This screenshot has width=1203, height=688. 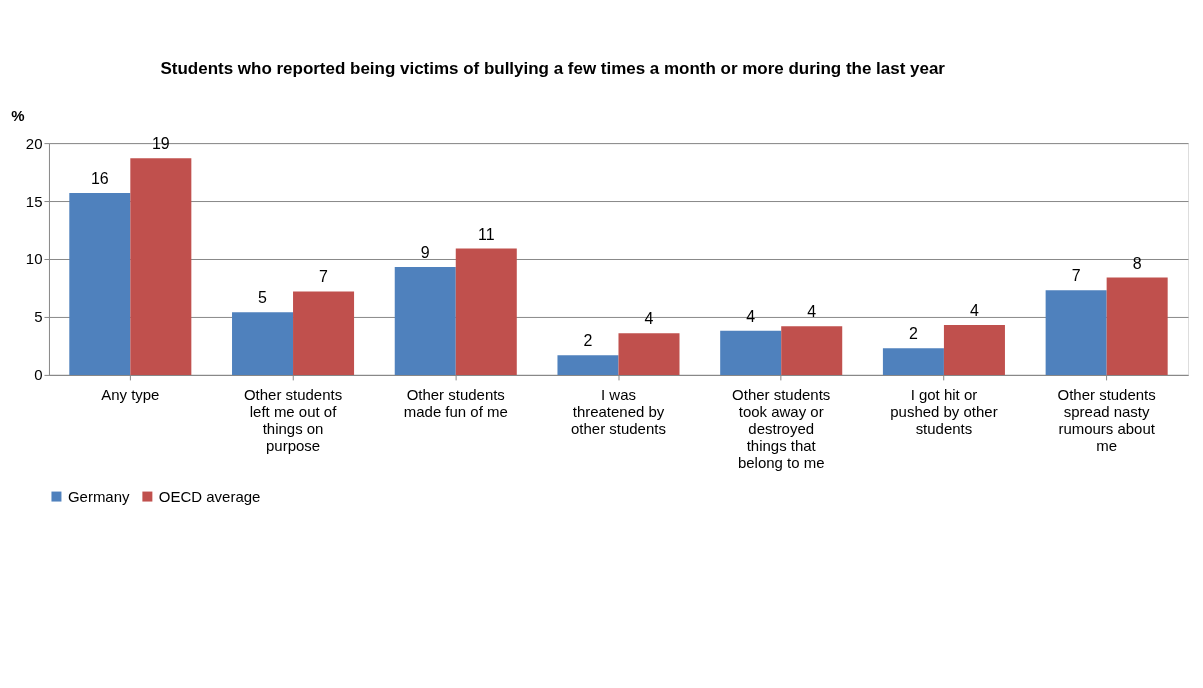 What do you see at coordinates (34, 201) in the screenshot?
I see `y-tick-label: 15` at bounding box center [34, 201].